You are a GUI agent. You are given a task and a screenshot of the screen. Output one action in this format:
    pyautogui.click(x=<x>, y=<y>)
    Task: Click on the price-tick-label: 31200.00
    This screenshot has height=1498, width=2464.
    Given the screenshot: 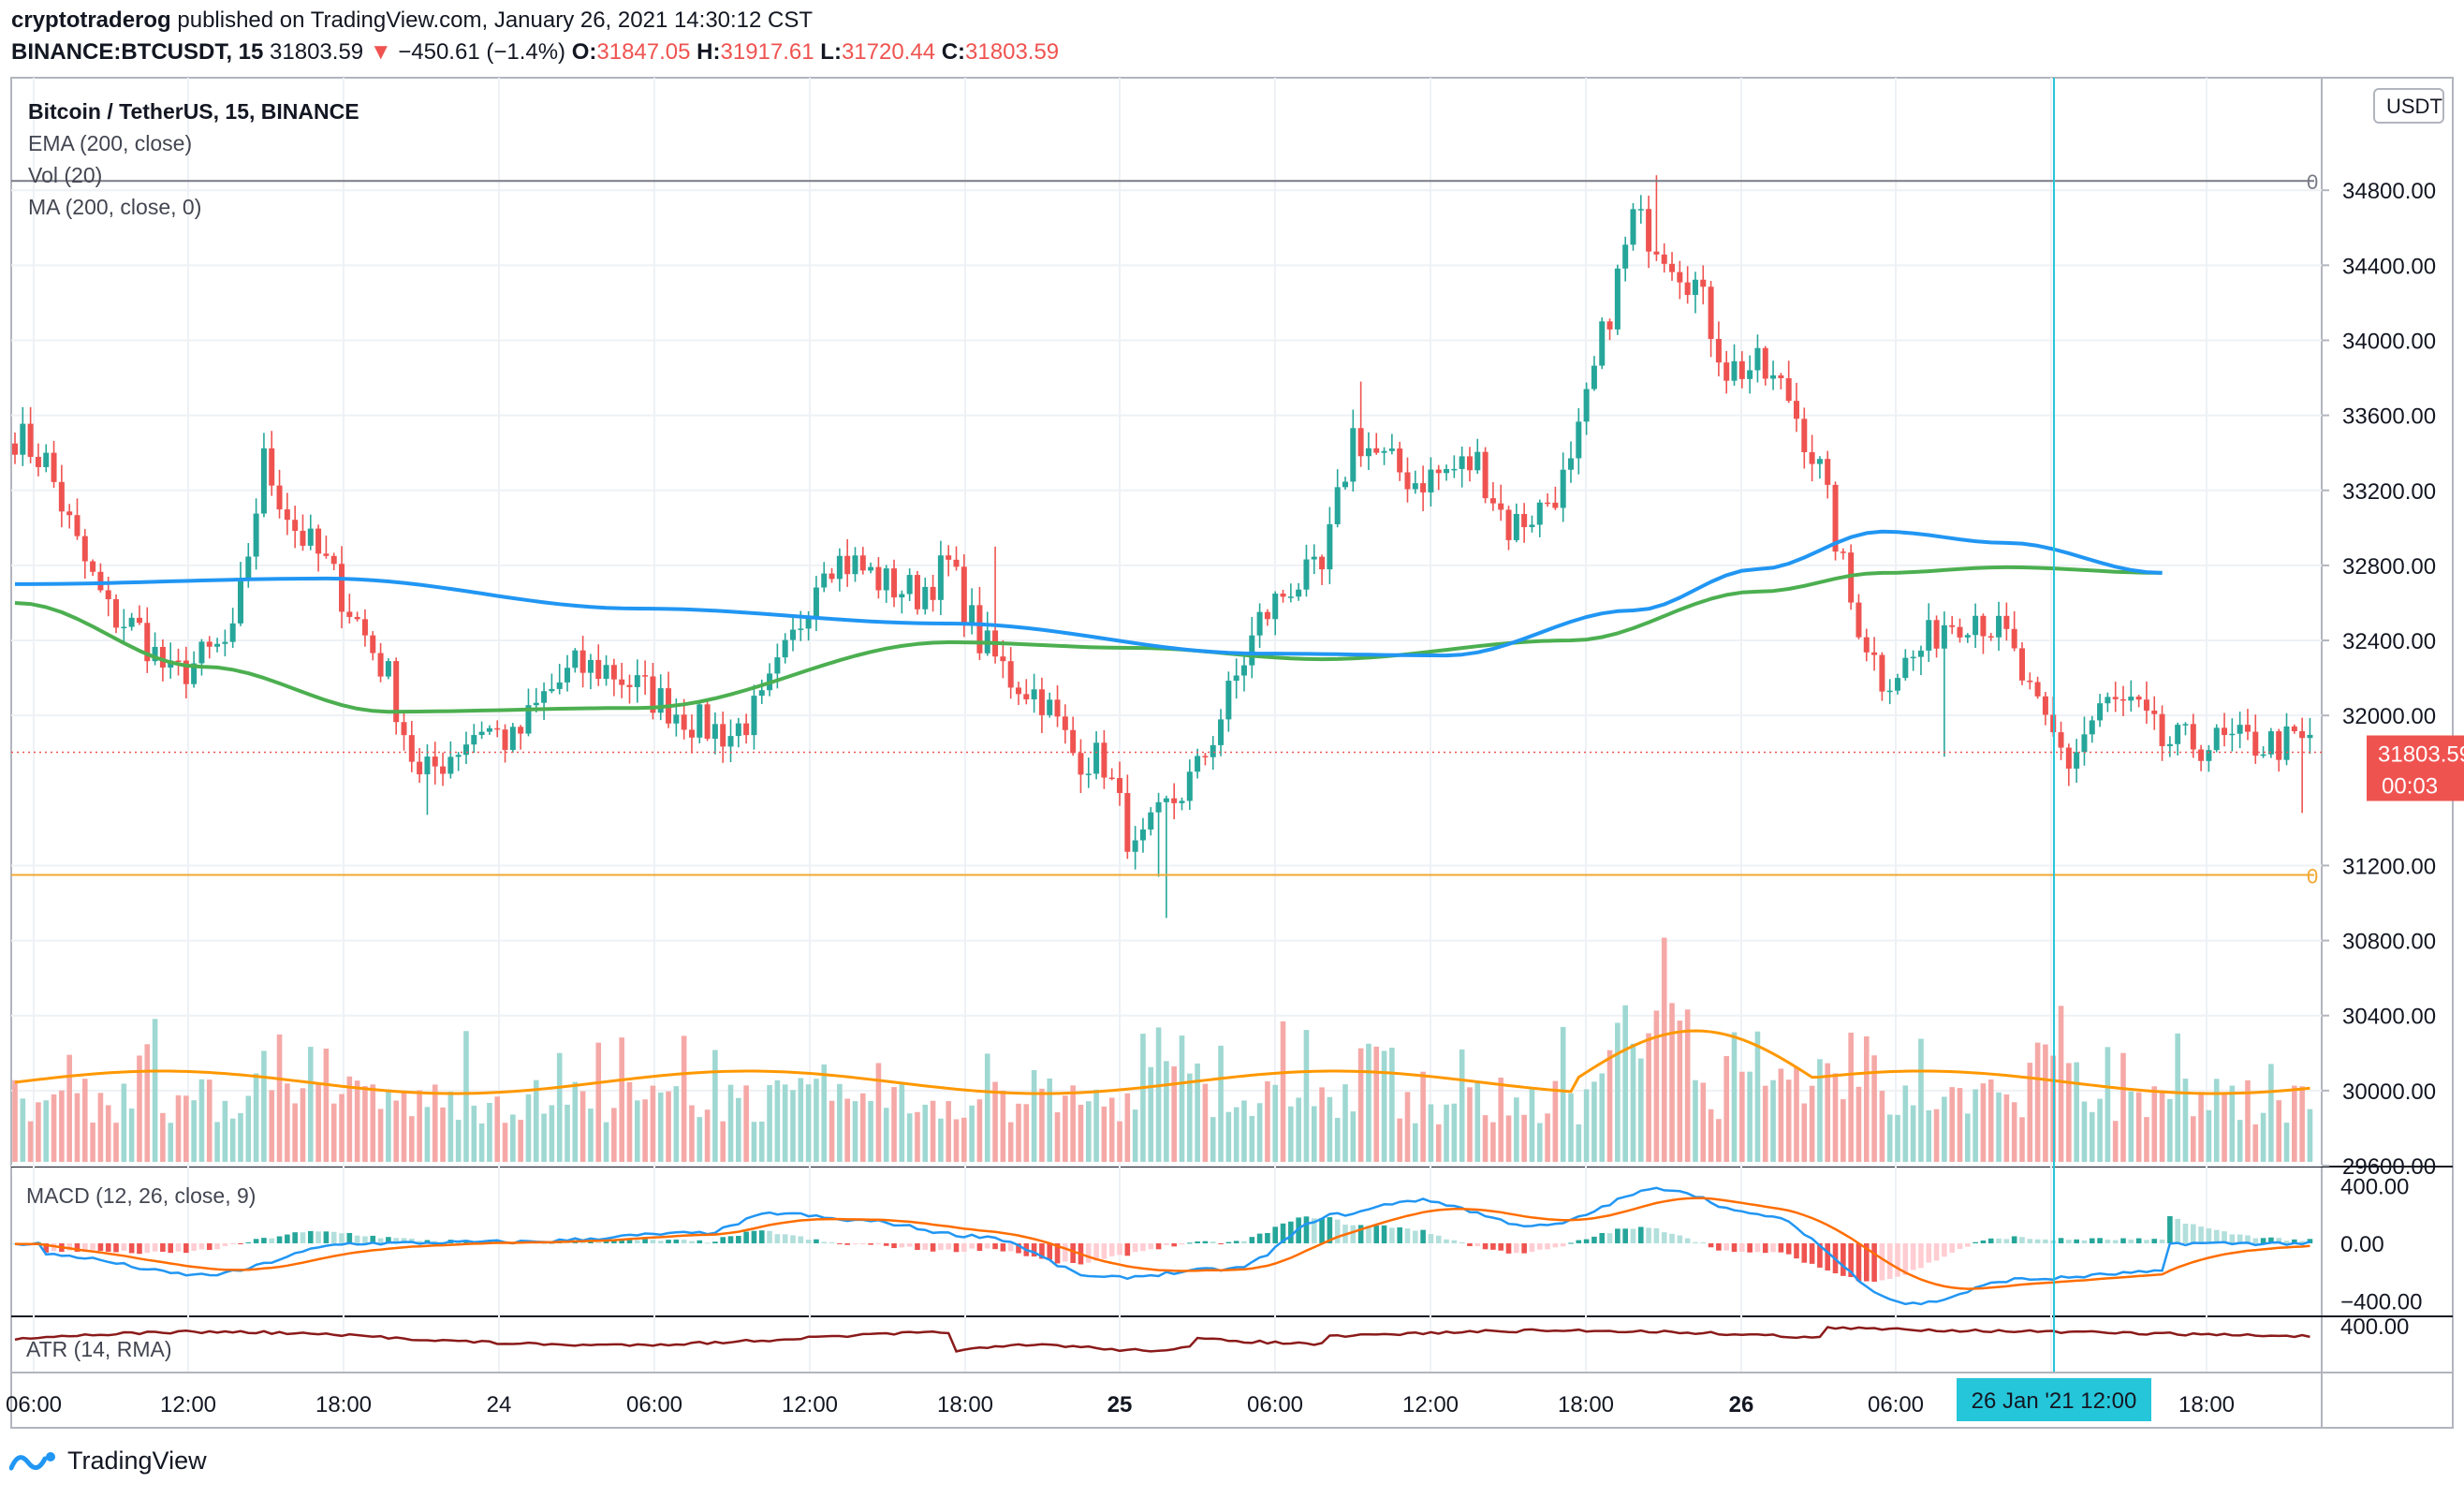 What is the action you would take?
    pyautogui.click(x=2389, y=866)
    